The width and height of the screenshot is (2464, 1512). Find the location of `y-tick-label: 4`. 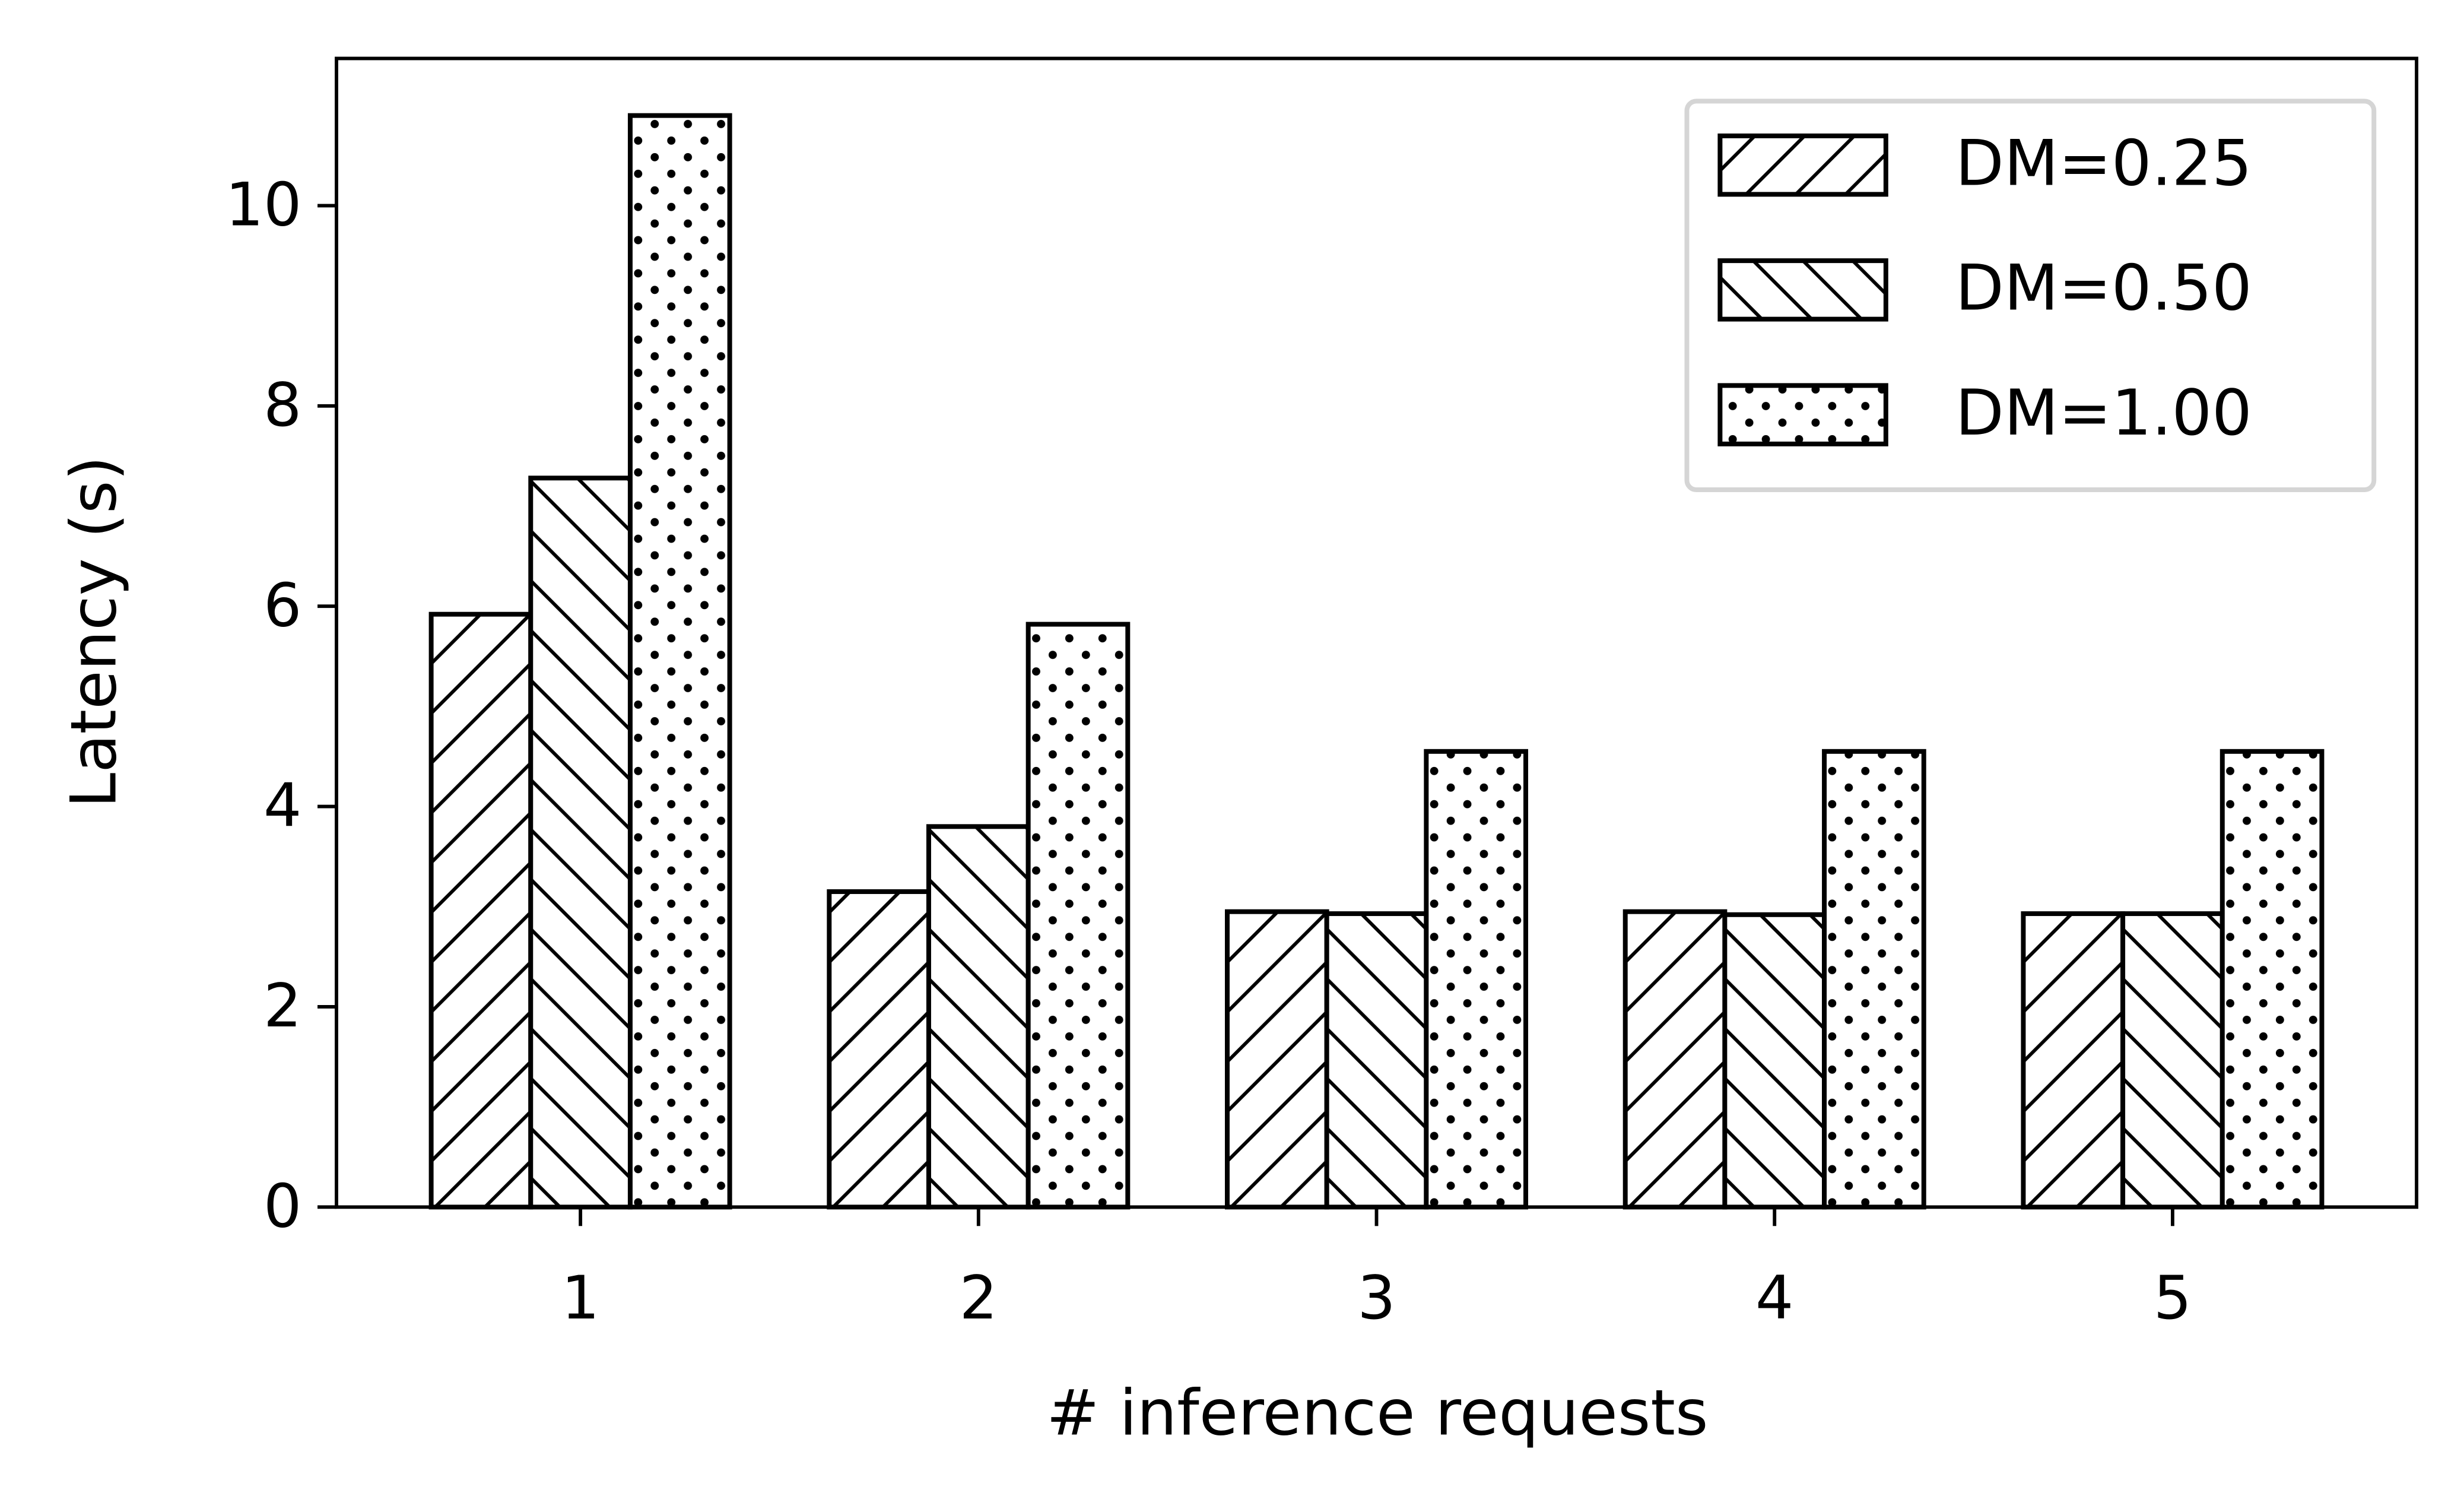

y-tick-label: 4 is located at coordinates (282, 806).